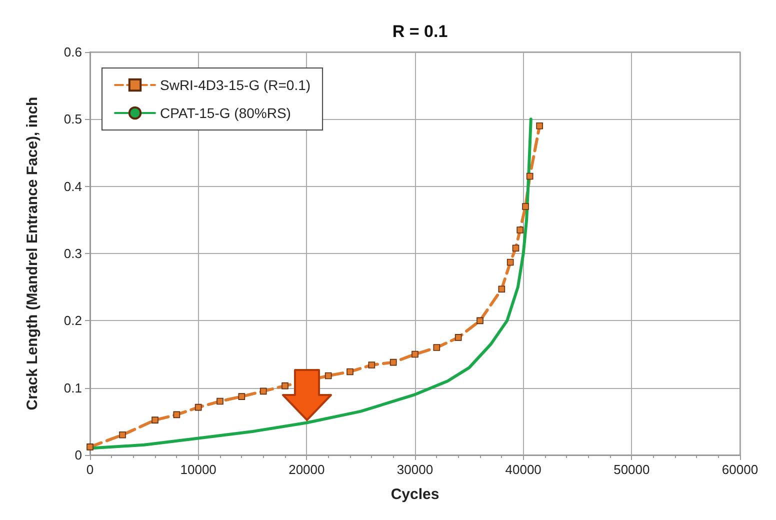  I want to click on x-tick-label: 60000, so click(740, 469).